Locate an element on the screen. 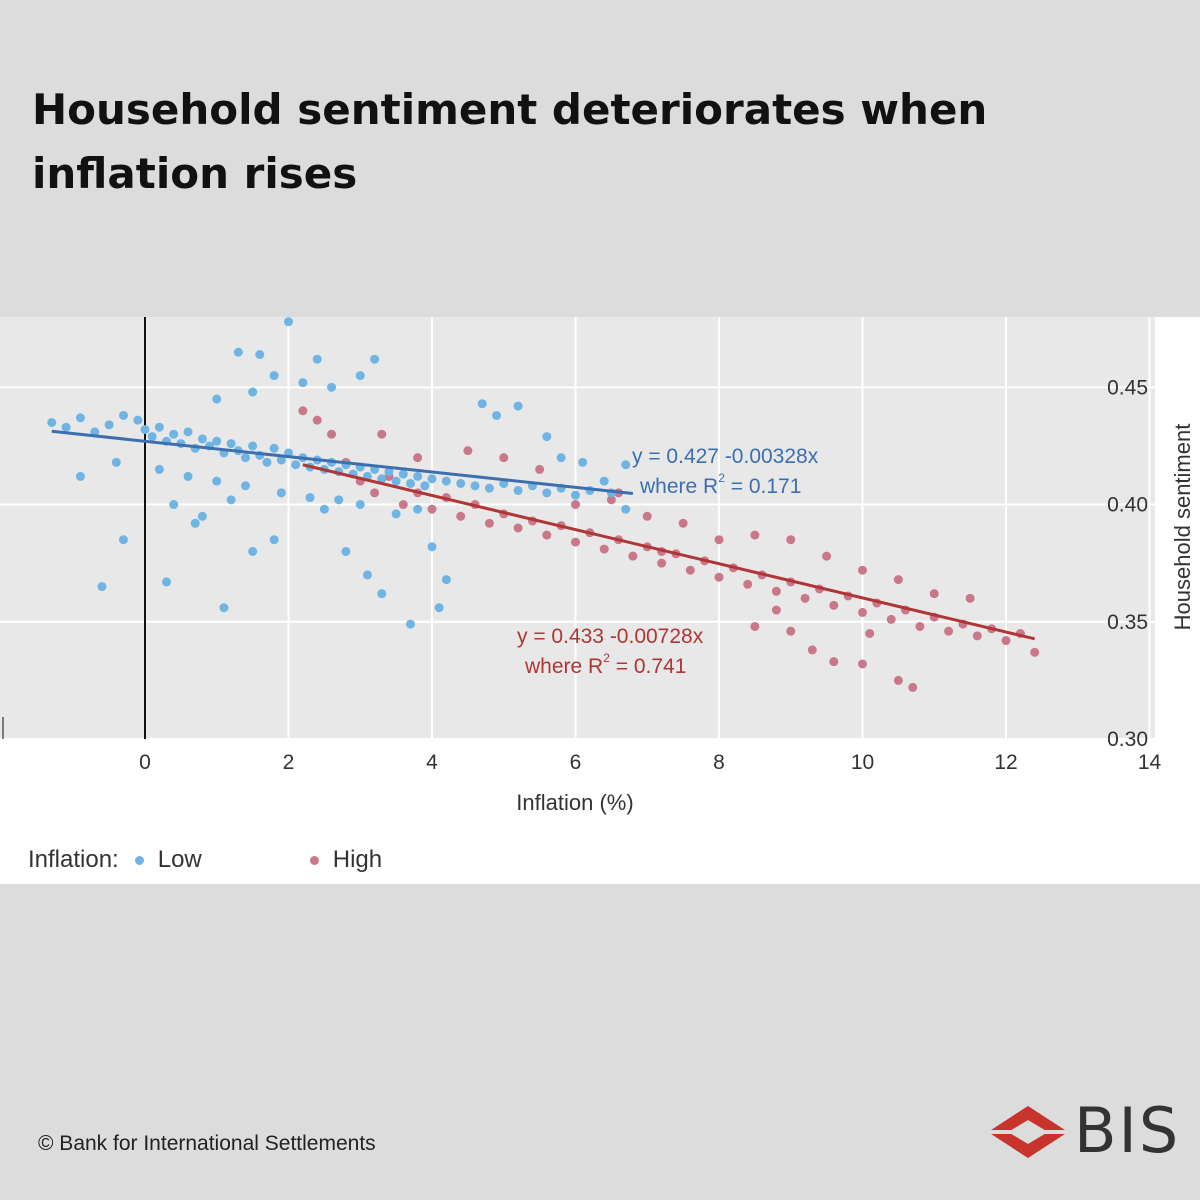  high-fit-line is located at coordinates (669, 552).